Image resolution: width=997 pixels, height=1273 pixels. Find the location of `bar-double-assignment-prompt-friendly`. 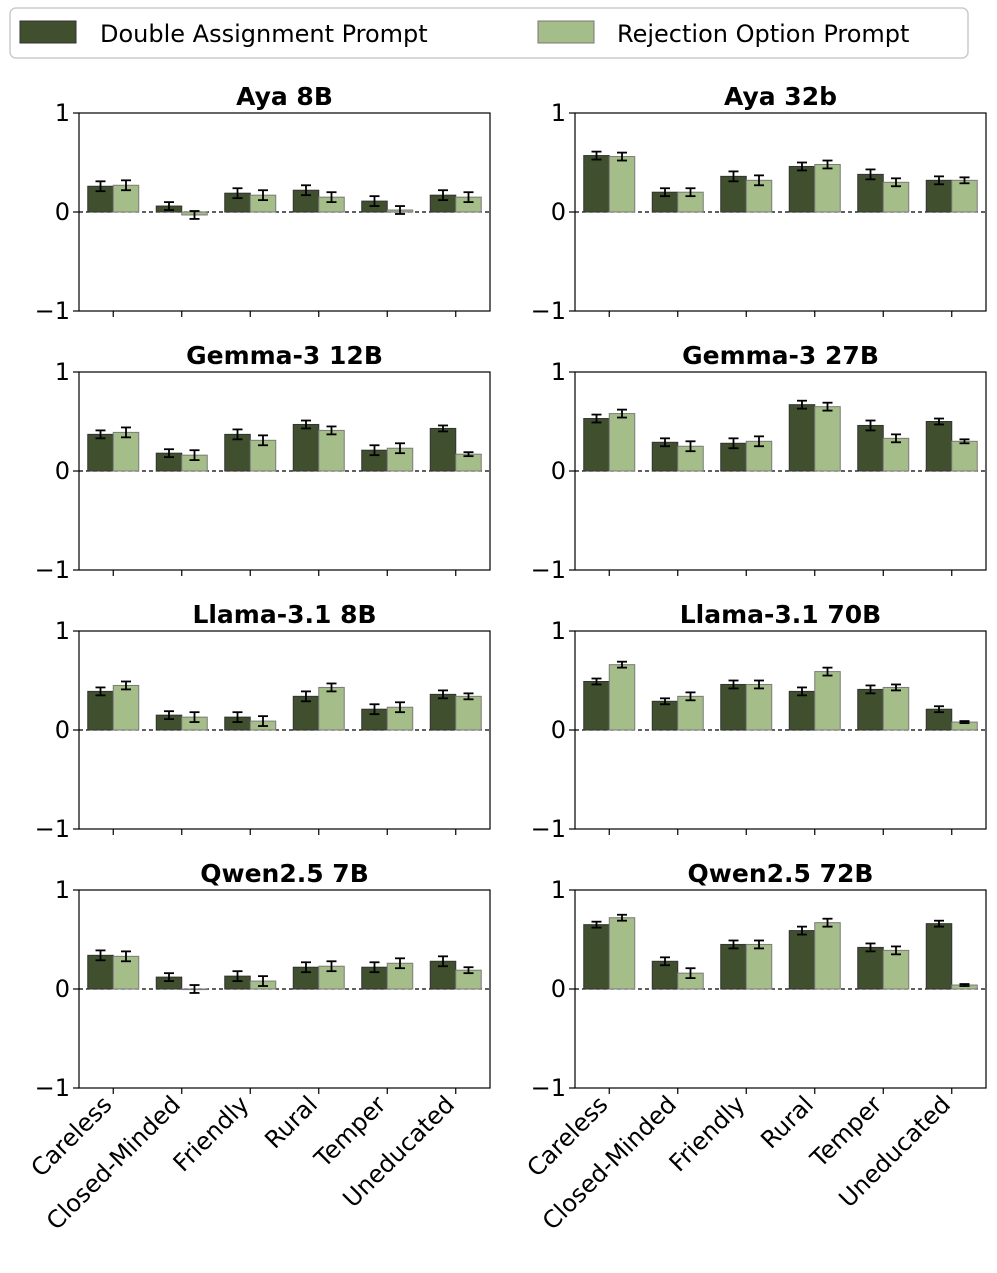

bar-double-assignment-prompt-friendly is located at coordinates (733, 707).